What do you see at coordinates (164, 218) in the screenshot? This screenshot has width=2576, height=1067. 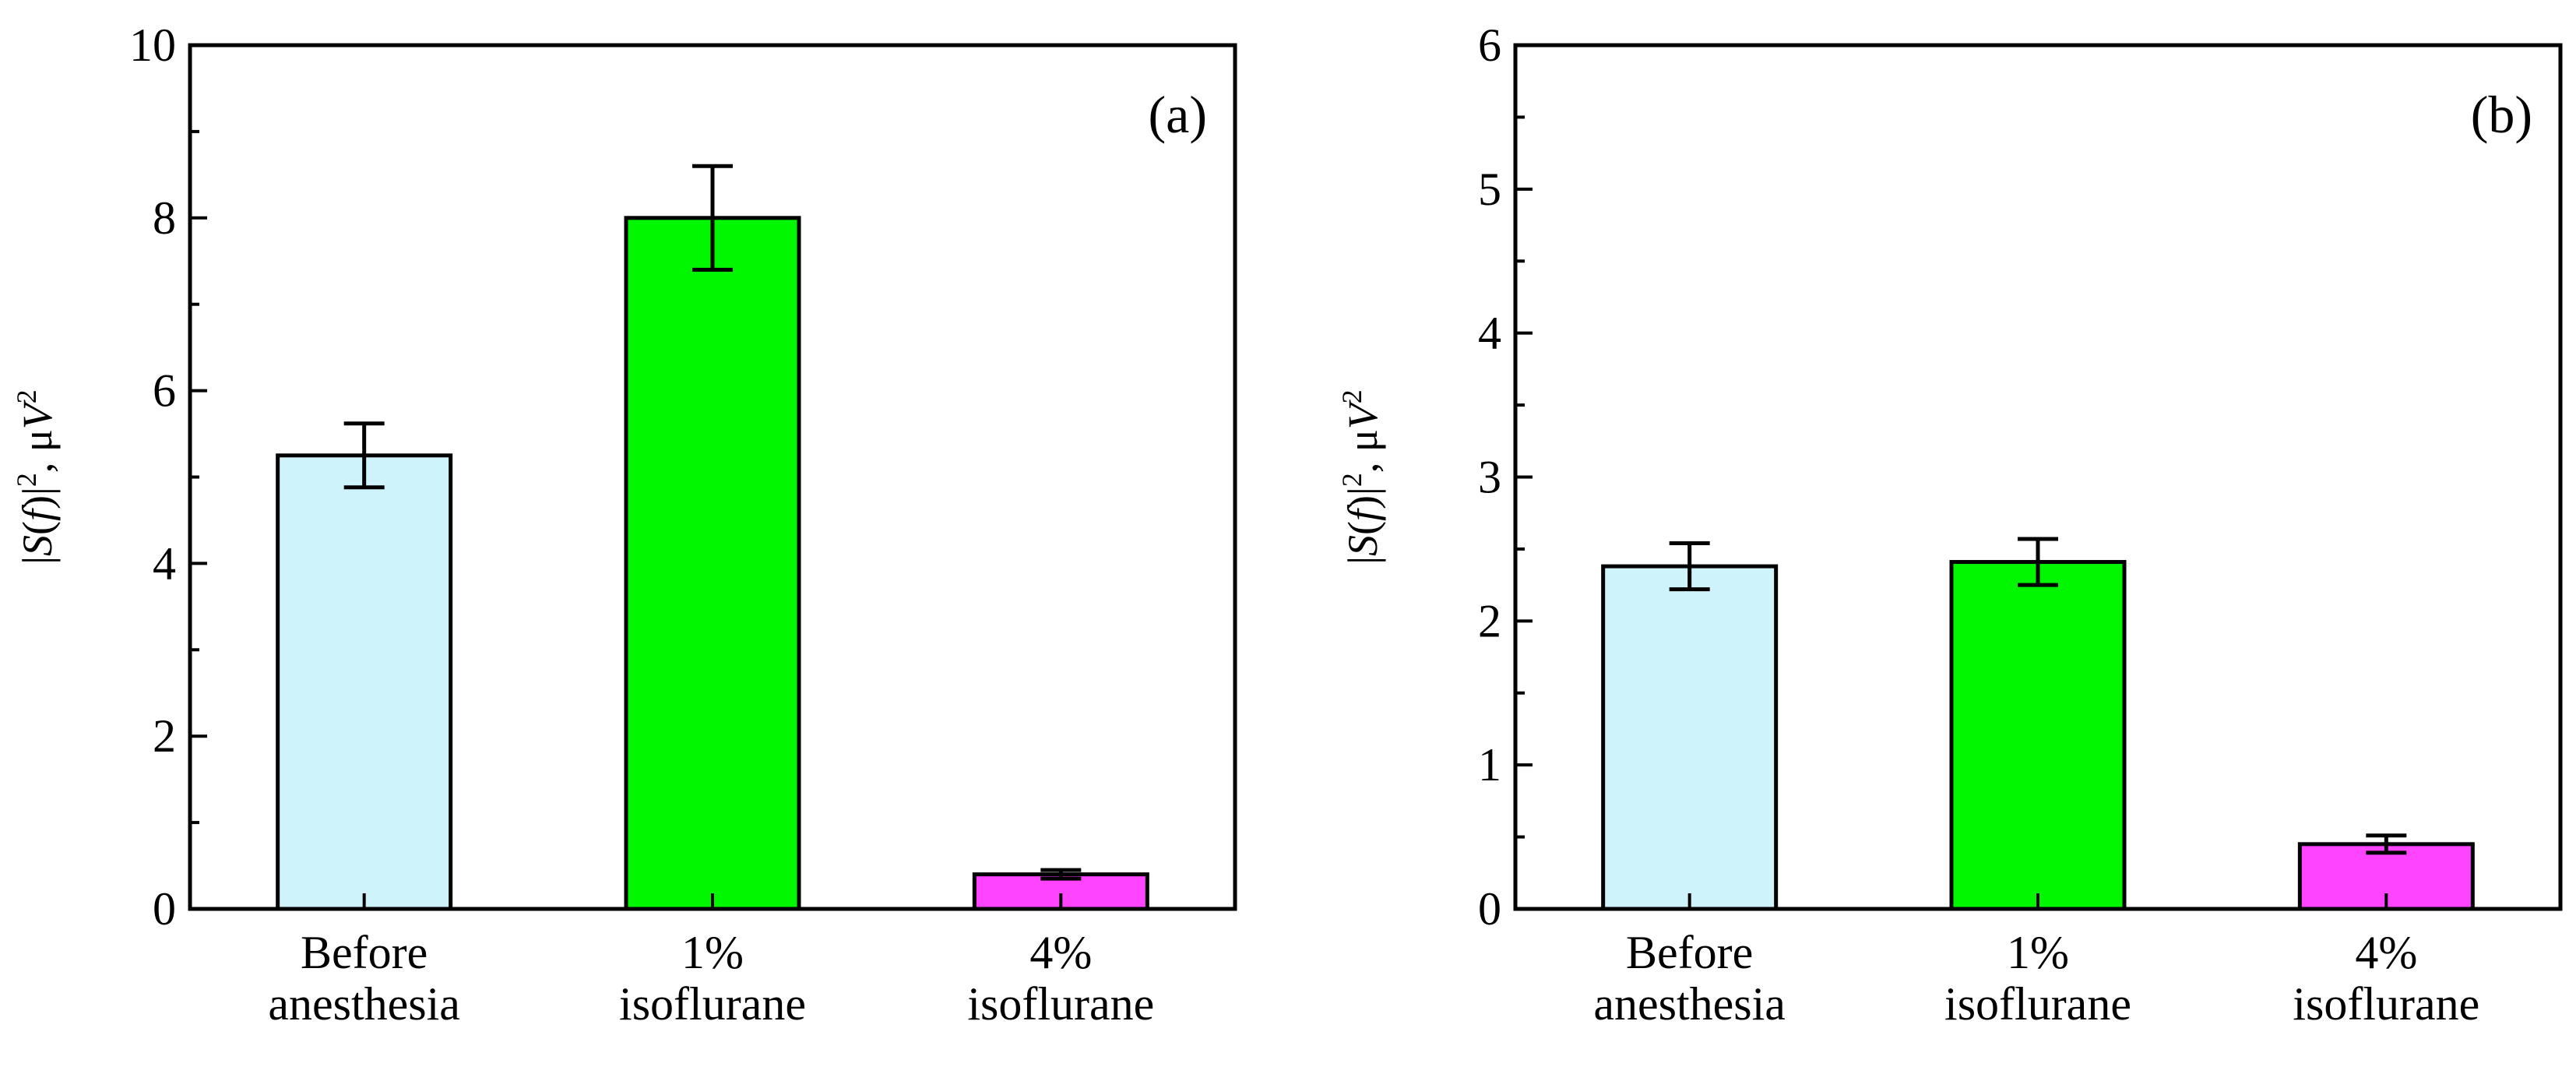 I see `y-tick-label: 8` at bounding box center [164, 218].